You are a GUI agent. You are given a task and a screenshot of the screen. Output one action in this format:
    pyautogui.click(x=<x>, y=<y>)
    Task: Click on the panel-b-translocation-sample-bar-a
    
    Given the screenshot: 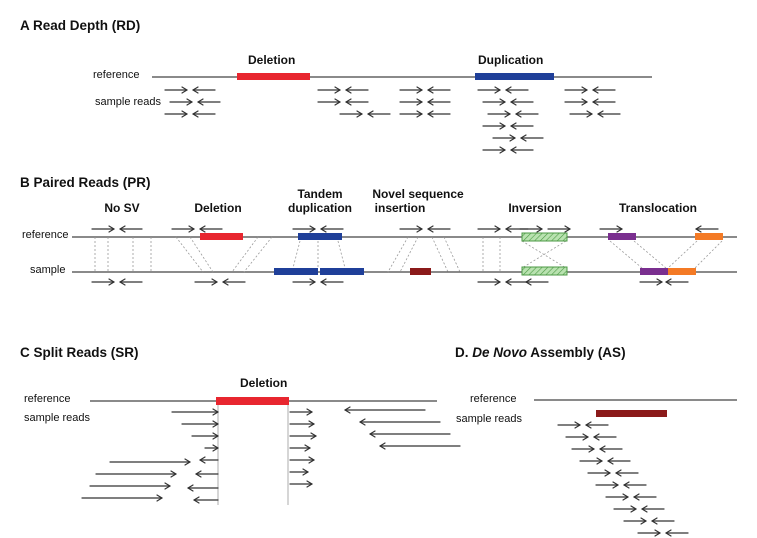 What is the action you would take?
    pyautogui.click(x=654, y=271)
    